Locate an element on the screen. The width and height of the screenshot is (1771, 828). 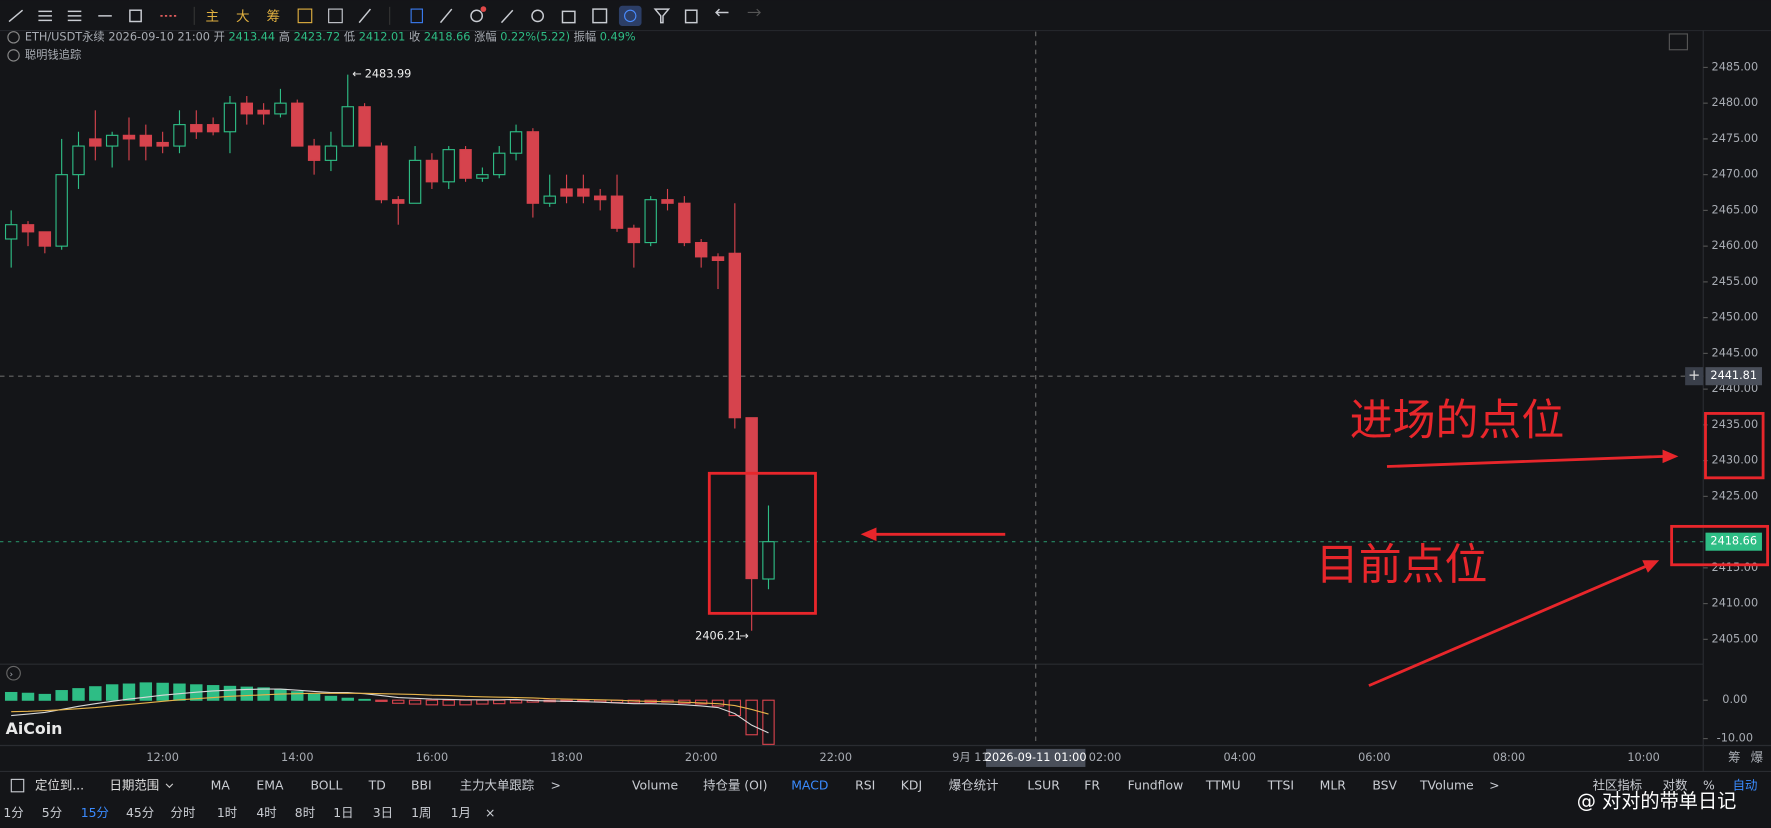
tool-active-bg is located at coordinates (630, 16).